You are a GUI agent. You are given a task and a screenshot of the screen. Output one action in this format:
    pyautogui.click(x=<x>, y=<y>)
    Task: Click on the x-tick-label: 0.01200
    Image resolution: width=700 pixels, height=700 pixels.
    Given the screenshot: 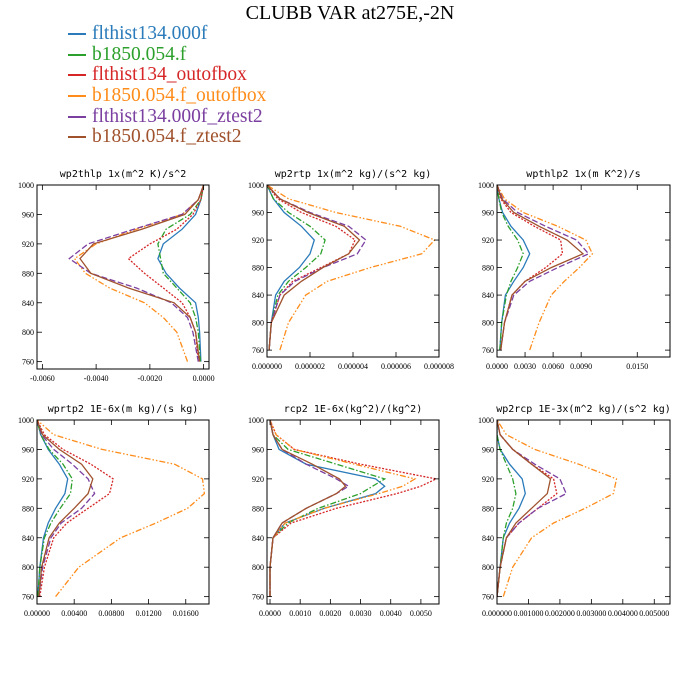 What is the action you would take?
    pyautogui.click(x=149, y=613)
    